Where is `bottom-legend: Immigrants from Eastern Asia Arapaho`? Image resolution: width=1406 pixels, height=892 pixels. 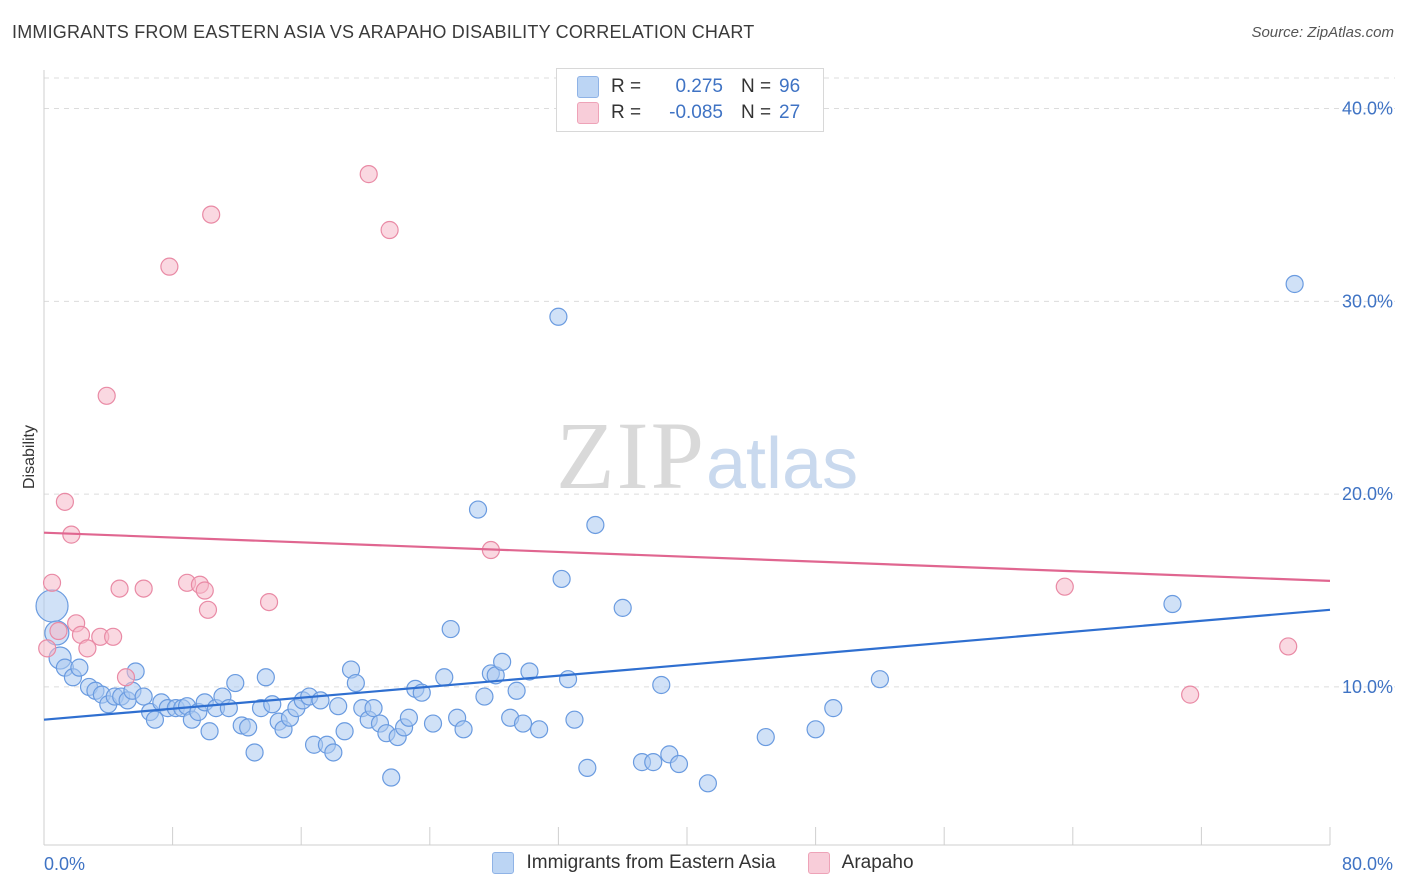
bottom-legend: Immigrants from Eastern Asia Arapaho is located at coordinates (703, 863).